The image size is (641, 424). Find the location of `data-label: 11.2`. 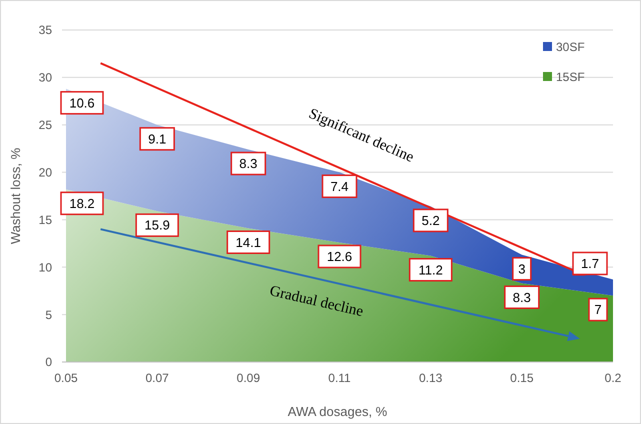

data-label: 11.2 is located at coordinates (430, 270).